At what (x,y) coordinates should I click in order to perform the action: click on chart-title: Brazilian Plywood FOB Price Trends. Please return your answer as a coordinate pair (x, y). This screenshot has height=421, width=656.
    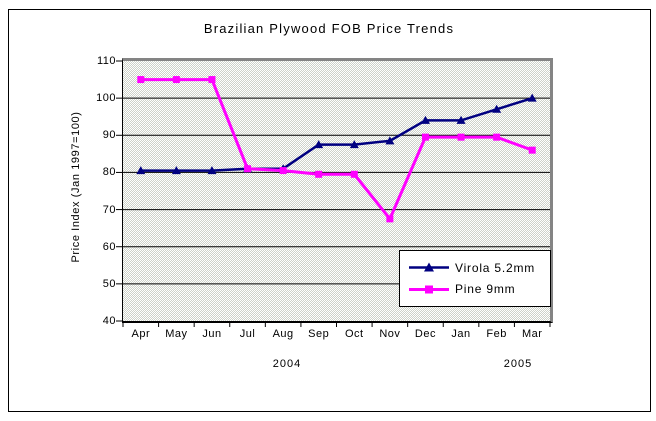
    Looking at the image, I should click on (329, 28).